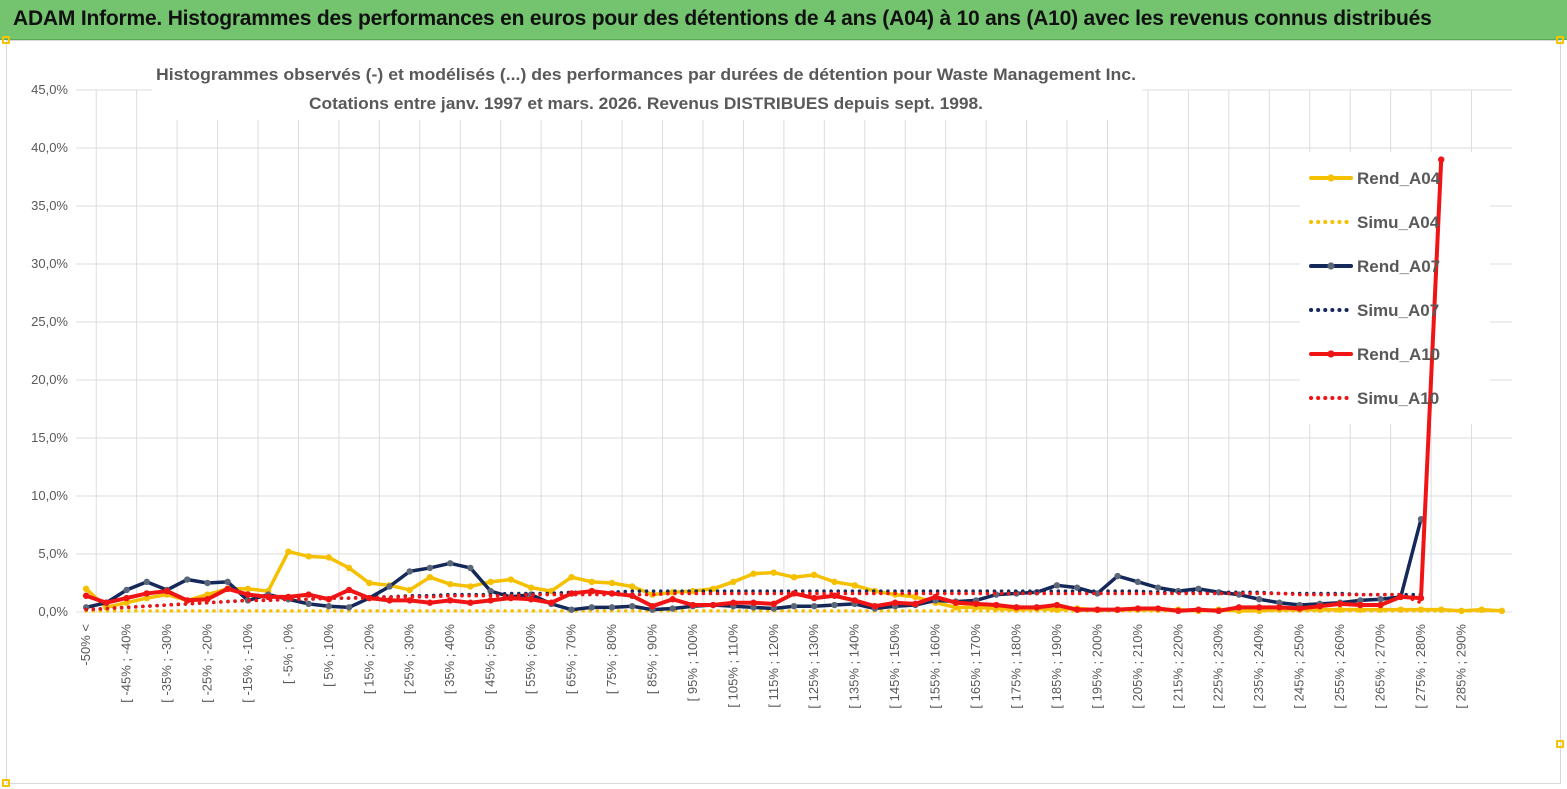 The image size is (1567, 789). Describe the element at coordinates (1420, 666) in the screenshot. I see `x-tick-label: [ 275% ; 280%` at that location.